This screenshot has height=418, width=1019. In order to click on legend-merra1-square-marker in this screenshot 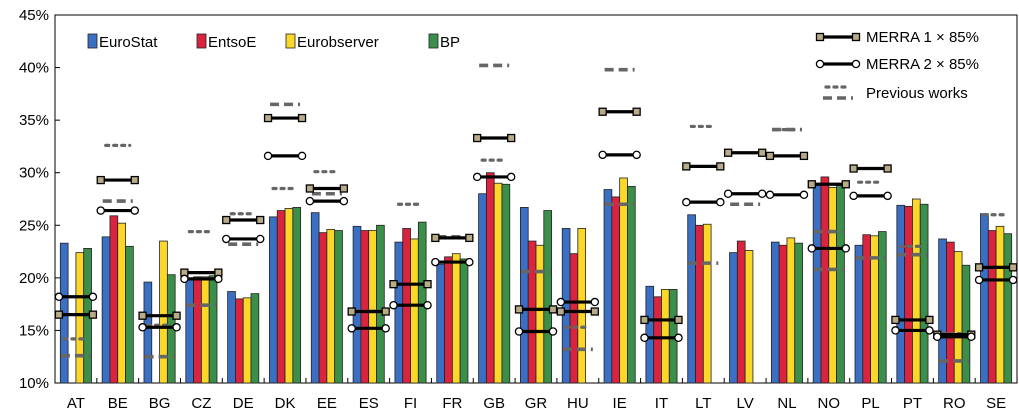, I will do `click(856, 37)`.